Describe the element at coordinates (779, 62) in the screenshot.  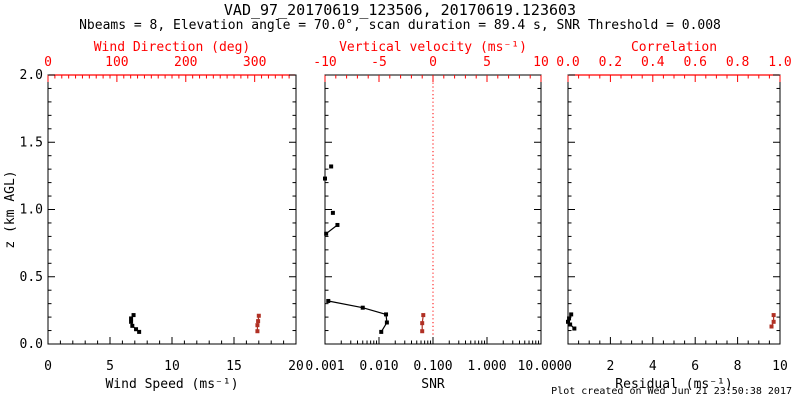
I see `top-tick-label: 1.0` at that location.